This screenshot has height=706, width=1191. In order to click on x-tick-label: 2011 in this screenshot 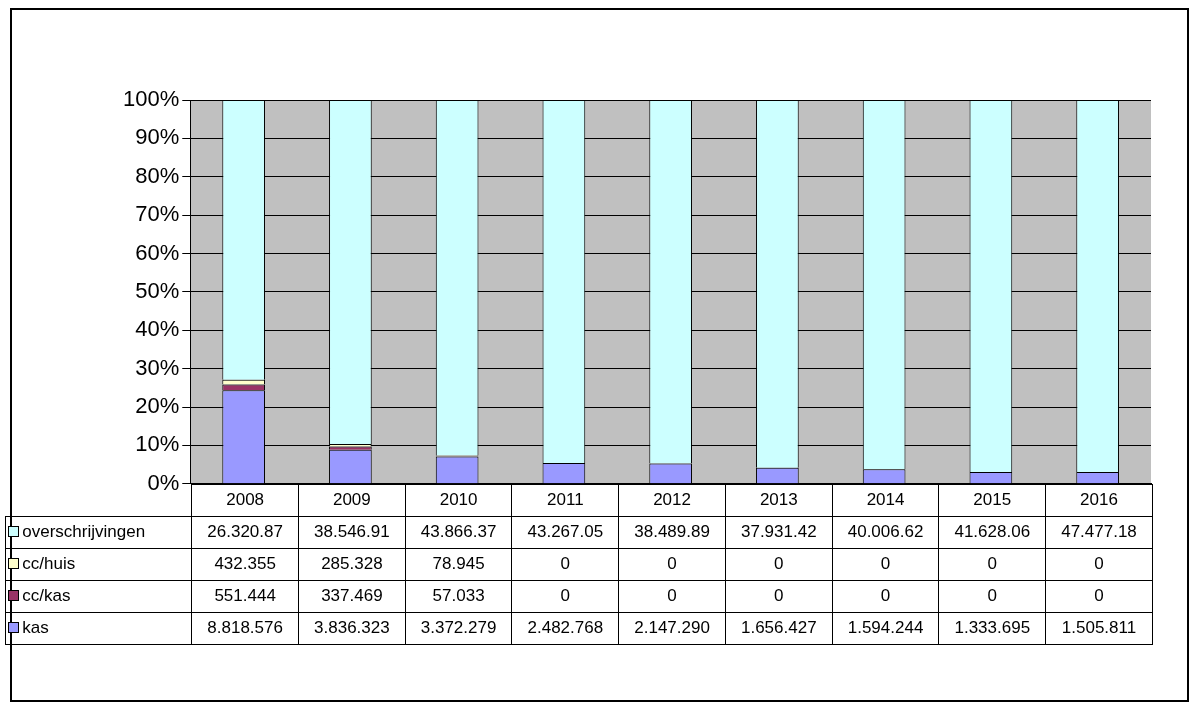, I will do `click(565, 500)`.